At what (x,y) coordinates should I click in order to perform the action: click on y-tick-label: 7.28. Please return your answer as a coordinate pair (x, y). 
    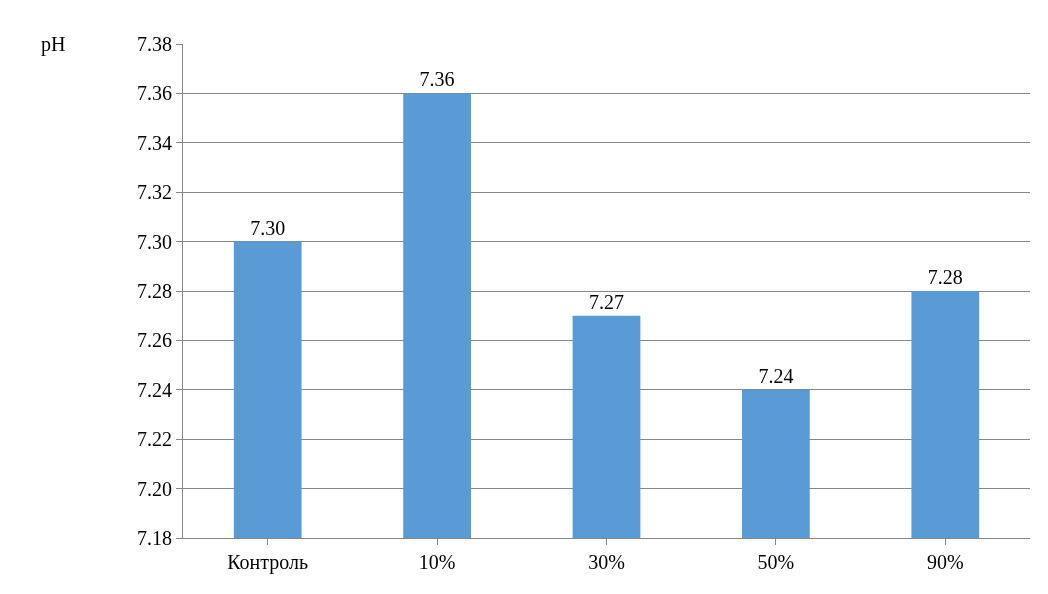
    Looking at the image, I should click on (154, 291).